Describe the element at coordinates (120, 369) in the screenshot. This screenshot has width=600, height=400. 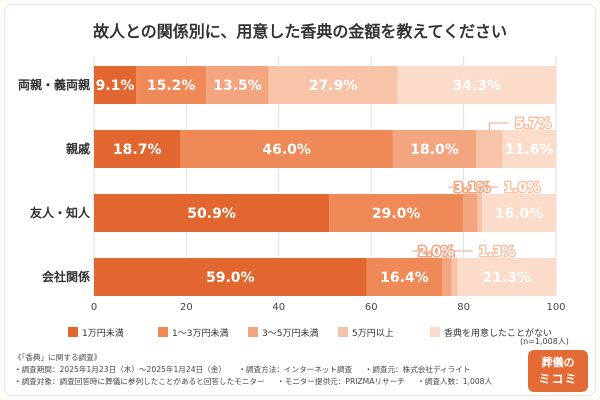
I see `footer-period: ・調査期間：2025年1月23日（木）～2025年1月24日（金）` at that location.